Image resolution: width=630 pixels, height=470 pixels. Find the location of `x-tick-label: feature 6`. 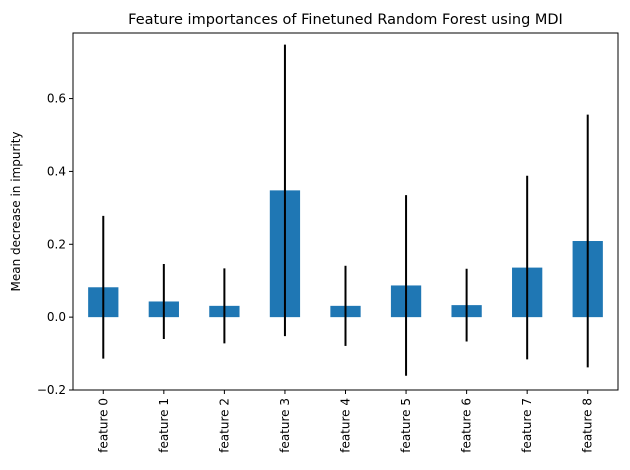

x-tick-label: feature 6 is located at coordinates (467, 425).